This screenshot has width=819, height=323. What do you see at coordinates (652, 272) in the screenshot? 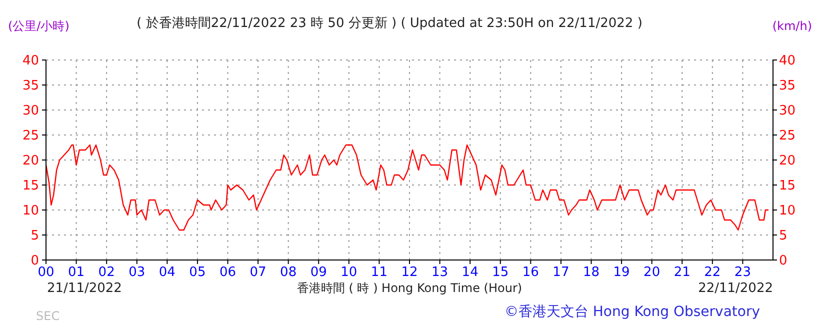
I see `x-tick-label: 20` at bounding box center [652, 272].